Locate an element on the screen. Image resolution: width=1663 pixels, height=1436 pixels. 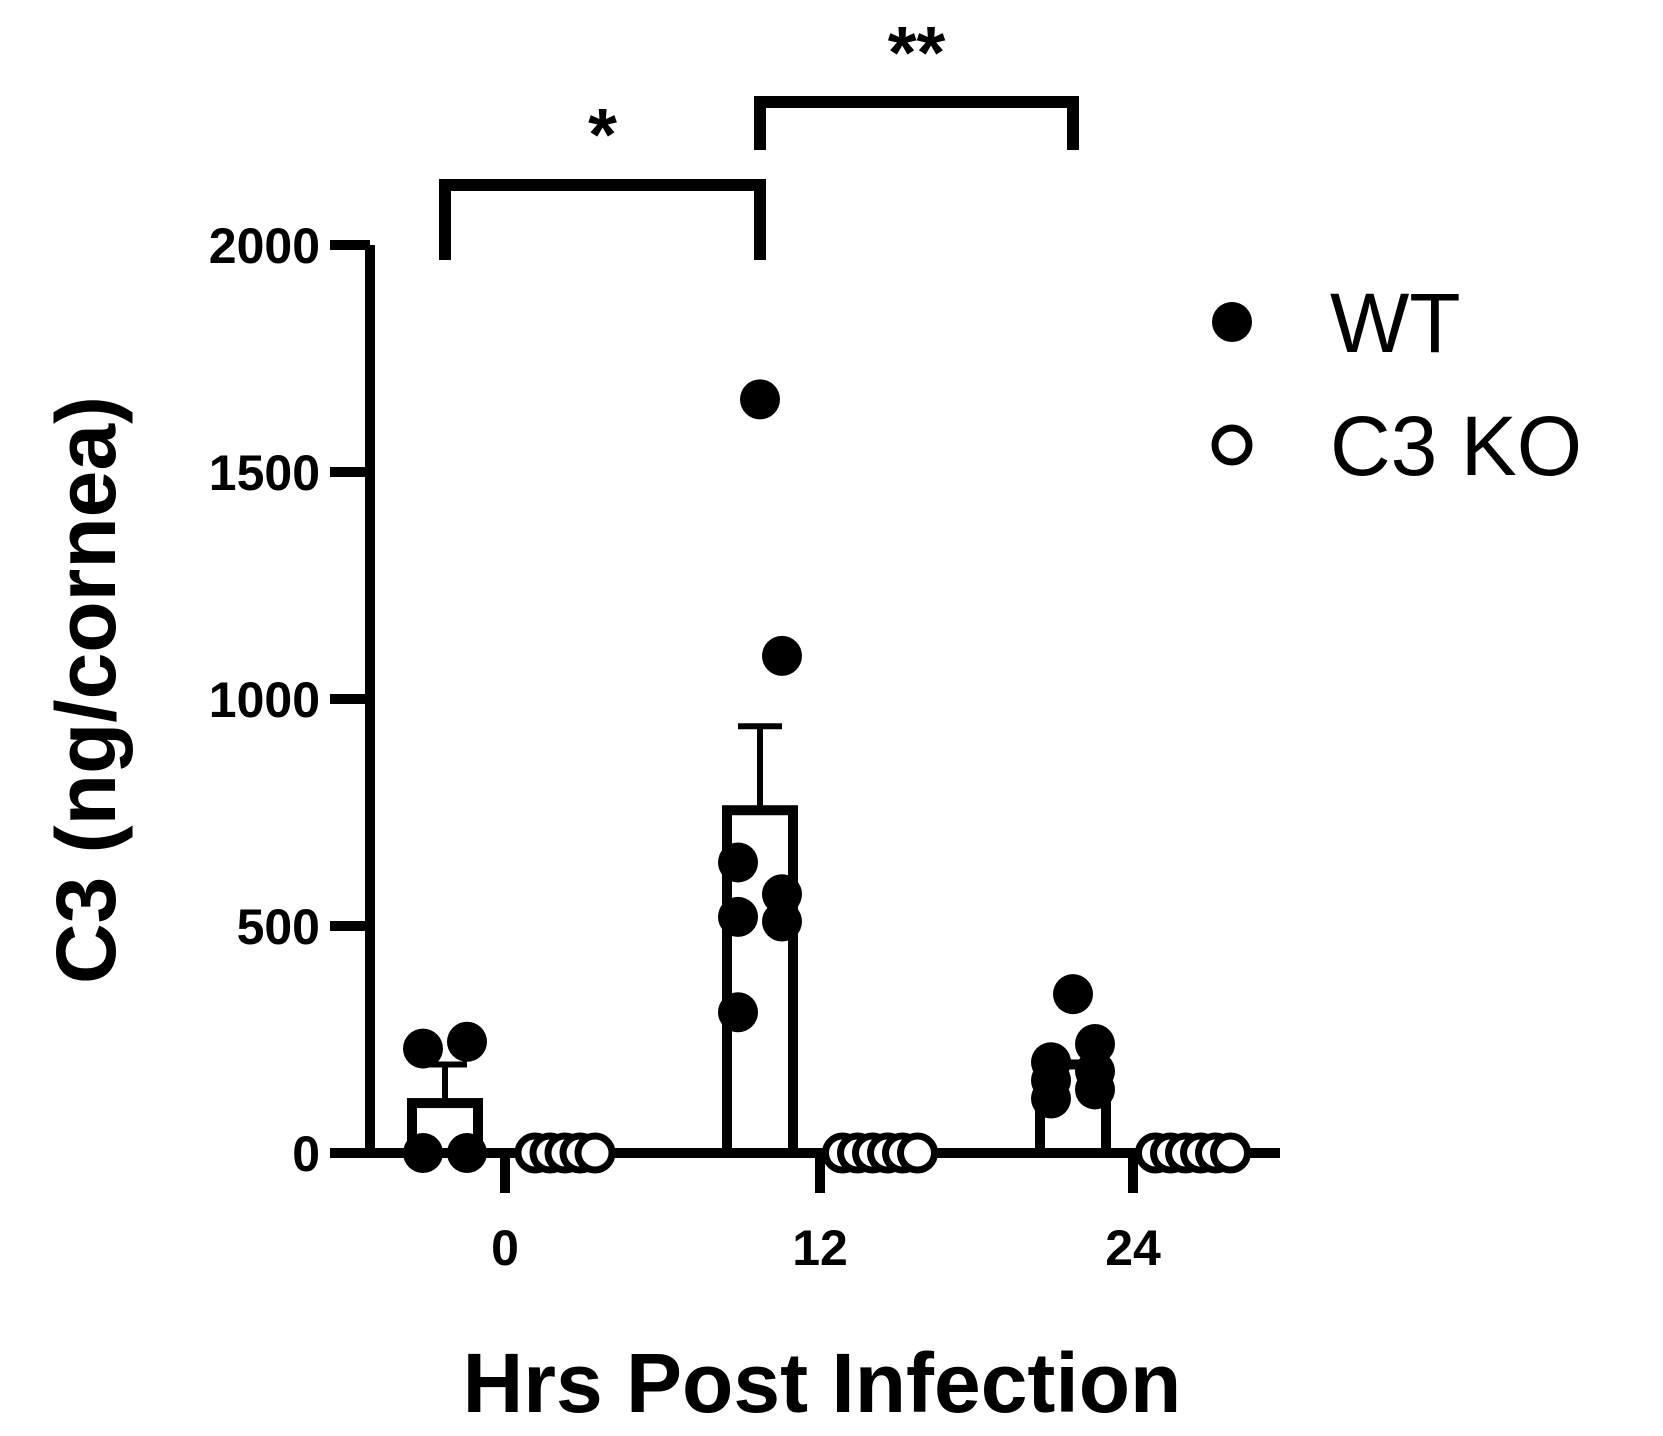
legend-label: WT is located at coordinates (1395, 323).